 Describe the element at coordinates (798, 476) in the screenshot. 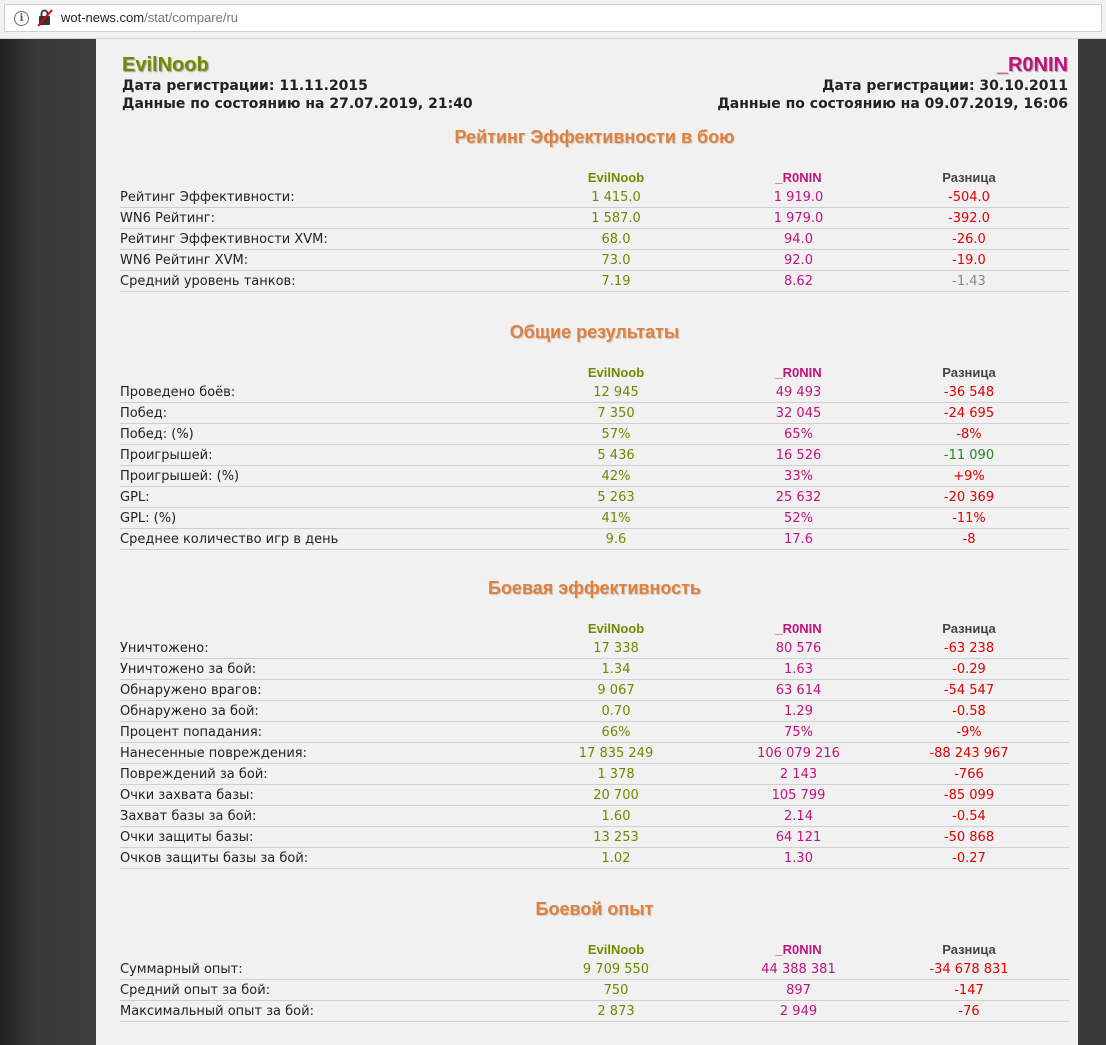

I see `player2-value: 33%` at that location.